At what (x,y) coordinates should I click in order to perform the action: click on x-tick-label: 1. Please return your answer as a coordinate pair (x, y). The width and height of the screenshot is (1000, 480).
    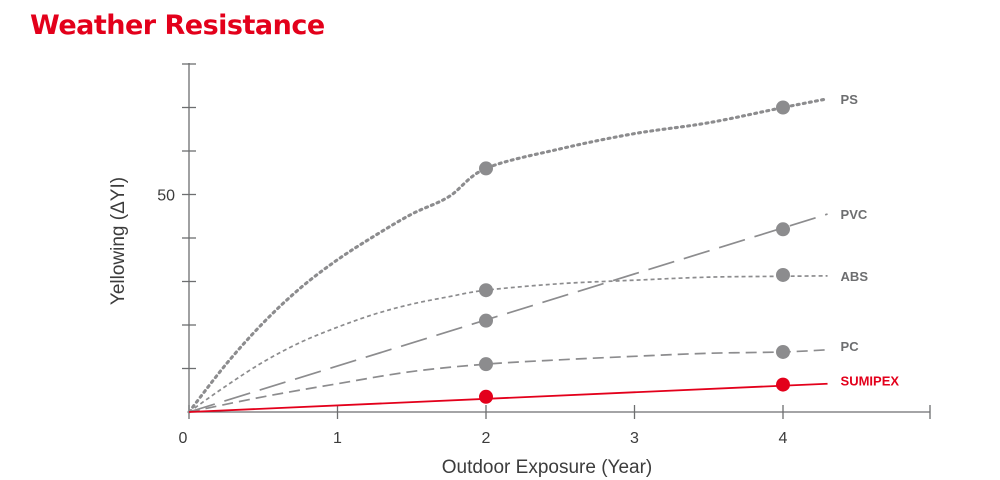
    Looking at the image, I should click on (337, 438).